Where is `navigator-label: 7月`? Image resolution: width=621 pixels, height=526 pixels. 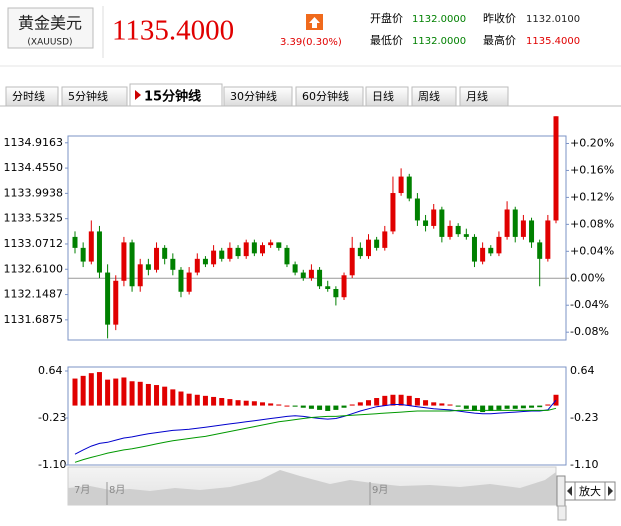 navigator-label: 7月 is located at coordinates (82, 490).